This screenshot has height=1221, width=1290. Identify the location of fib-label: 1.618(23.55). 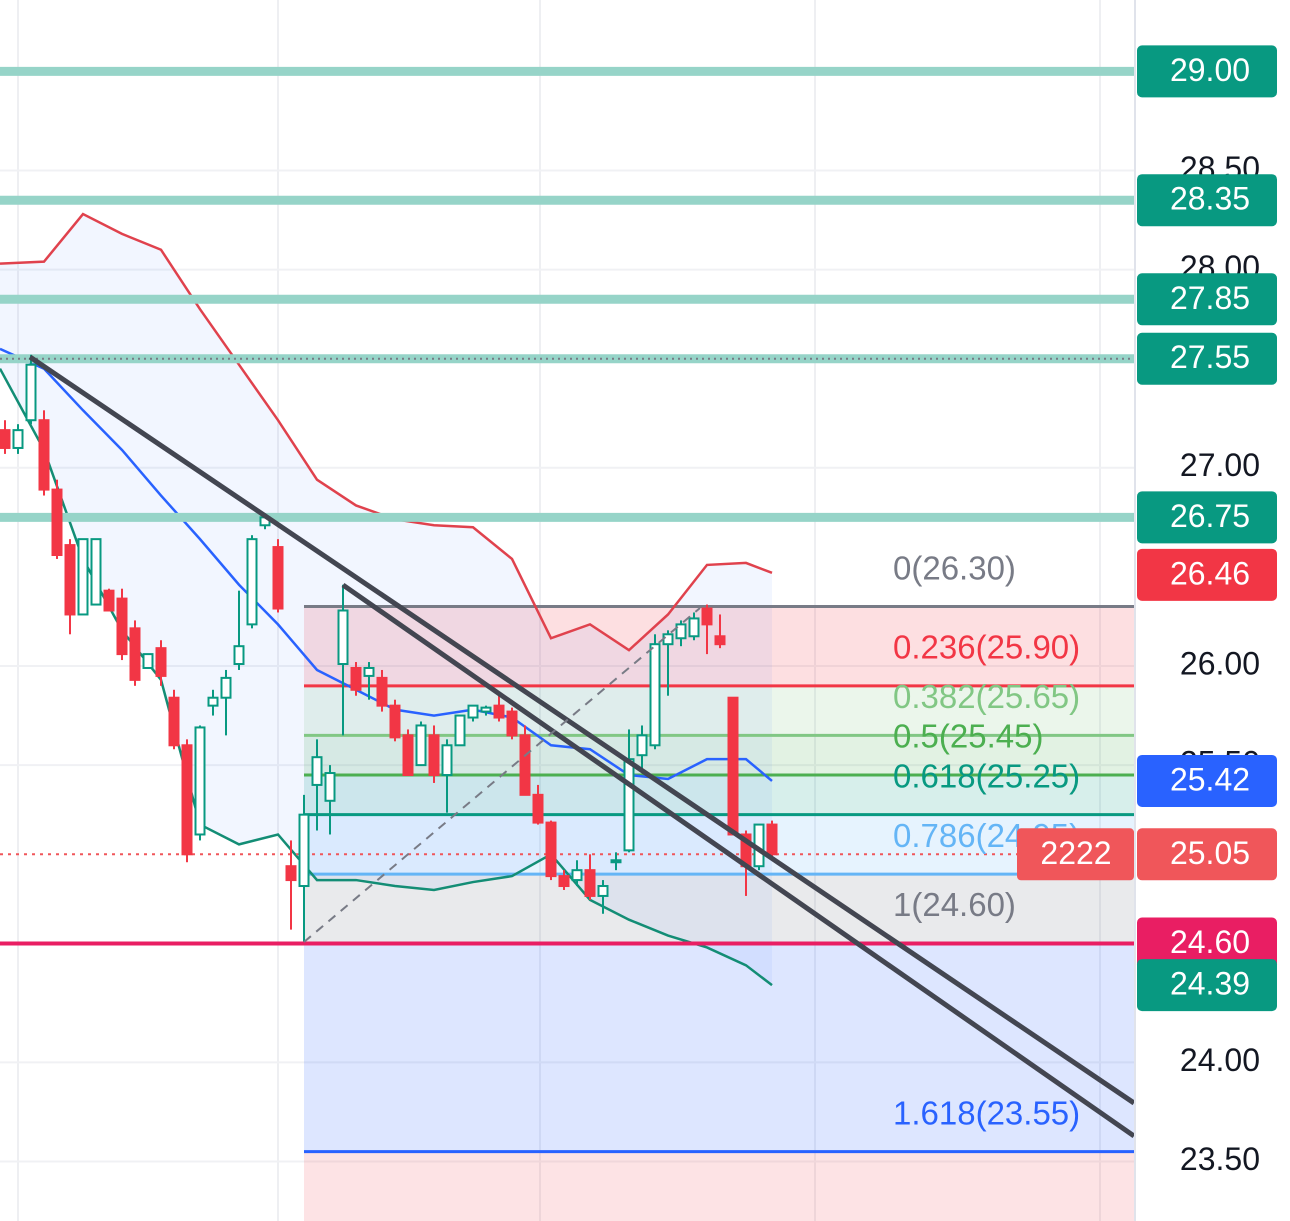
(986, 1112).